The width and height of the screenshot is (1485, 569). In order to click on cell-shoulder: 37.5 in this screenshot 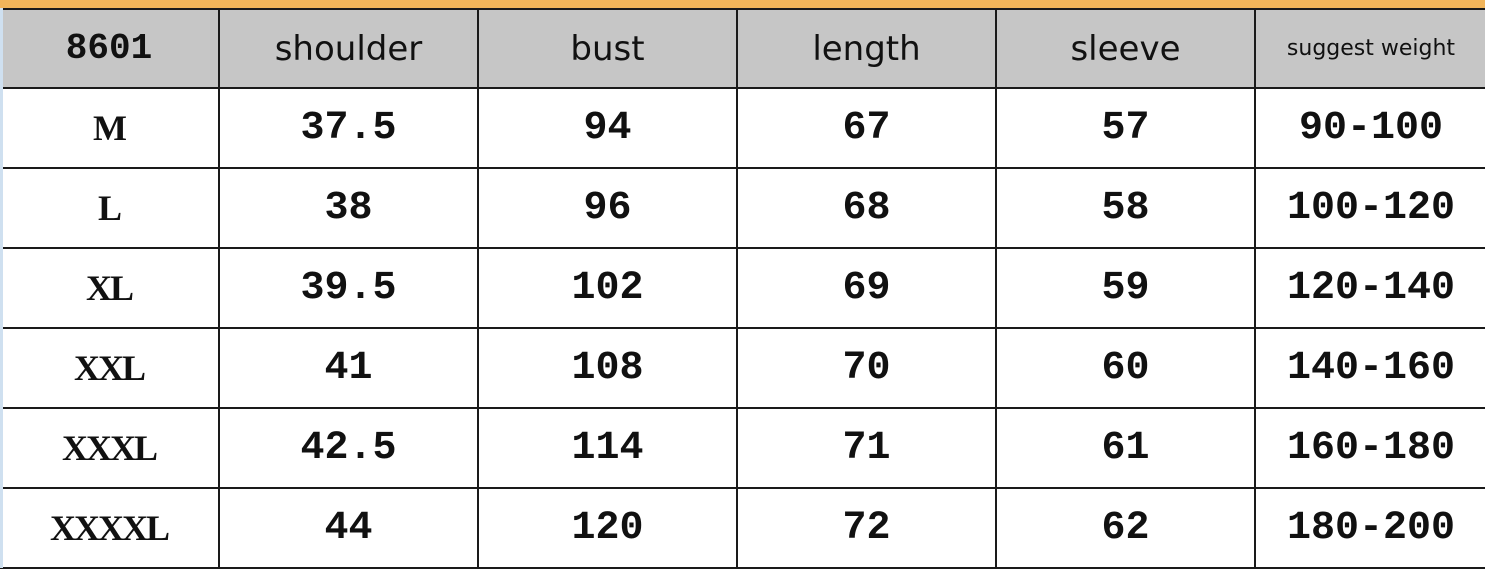, I will do `click(348, 128)`.